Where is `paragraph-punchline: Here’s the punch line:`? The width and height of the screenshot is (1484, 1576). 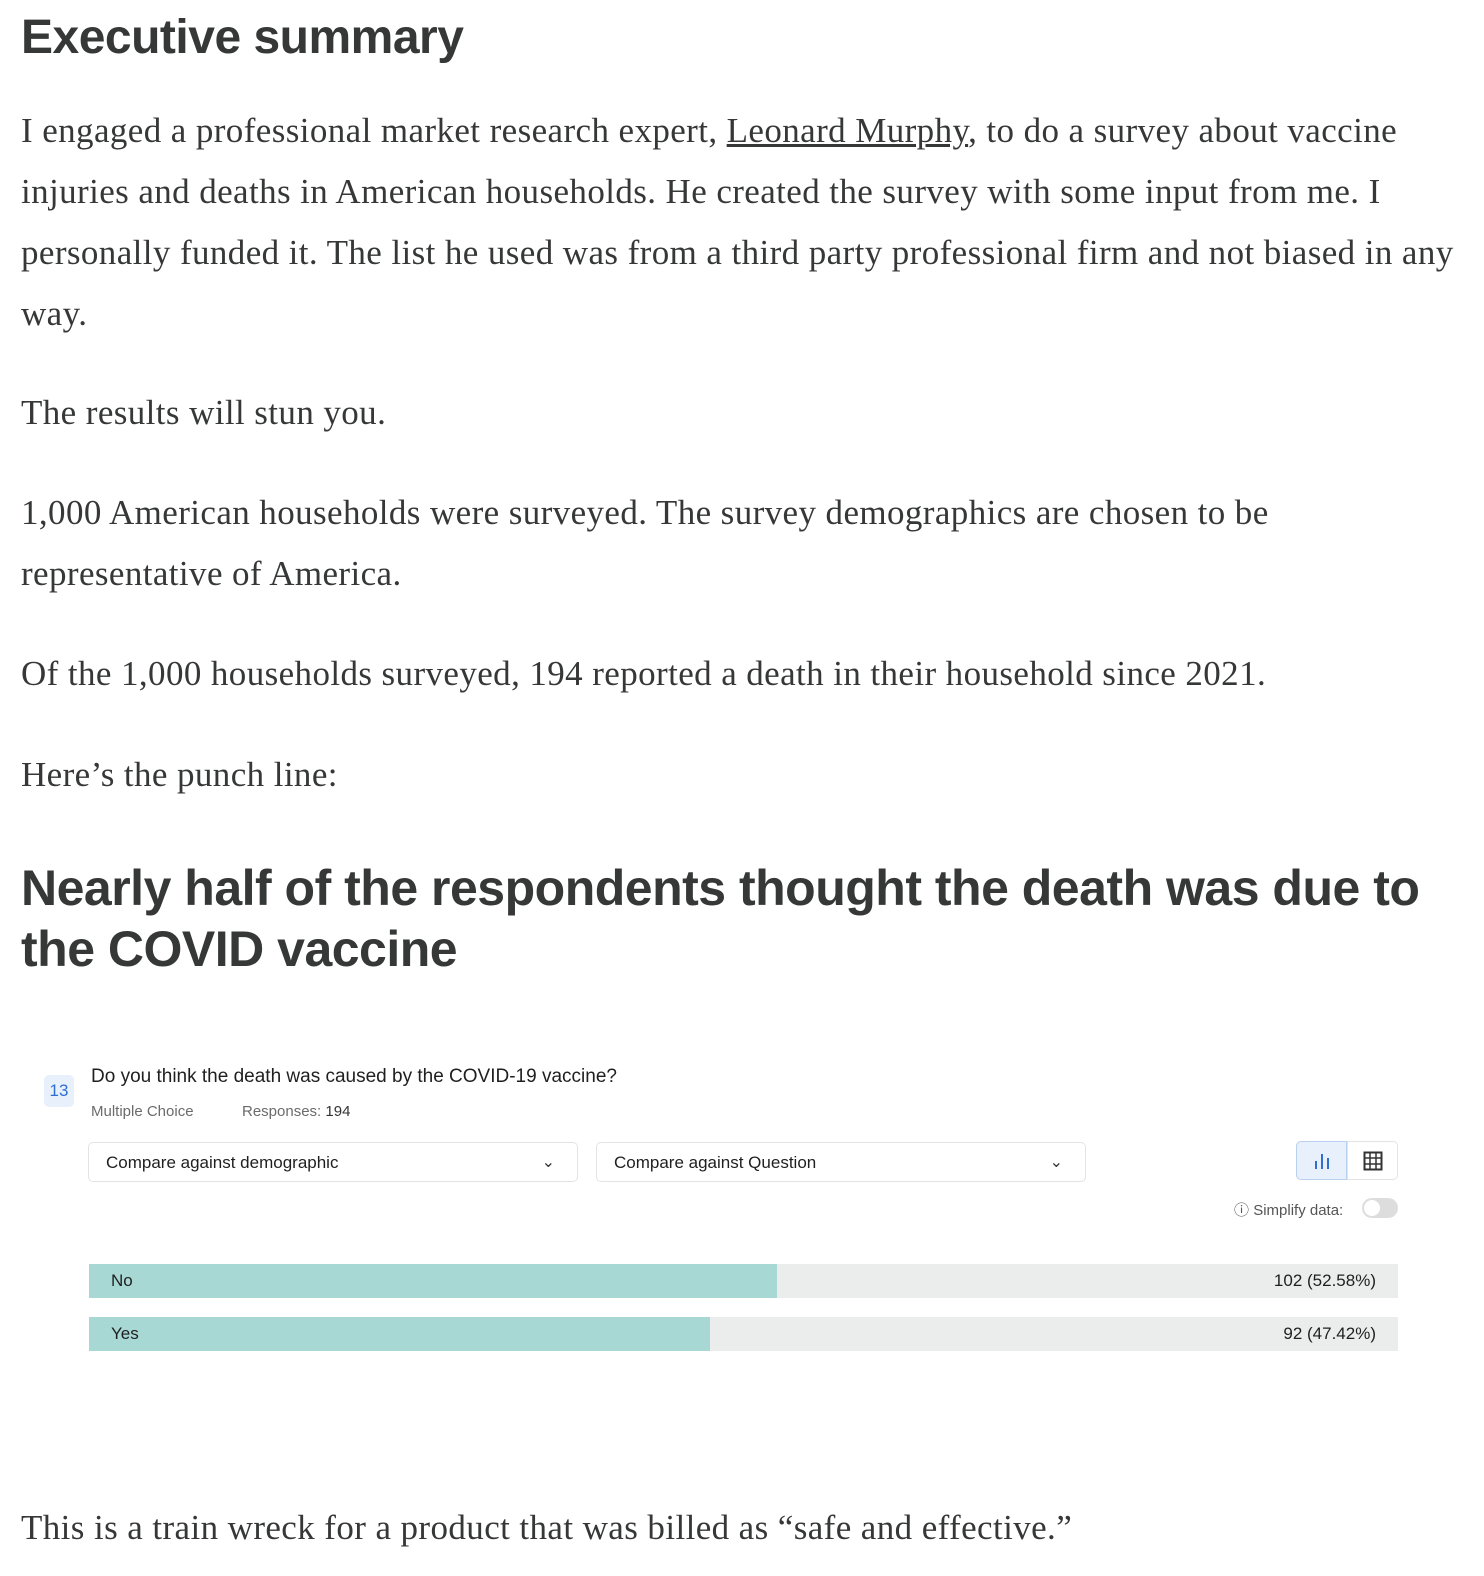
paragraph-punchline: Here’s the punch line: is located at coordinates (179, 774).